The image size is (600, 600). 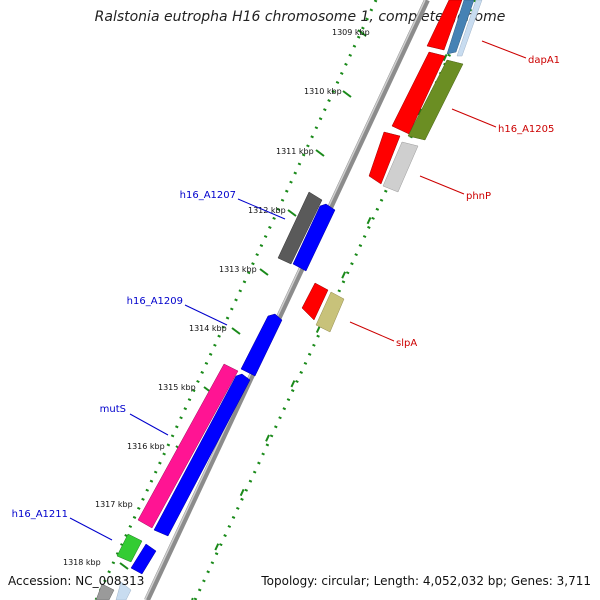 What do you see at coordinates (267, 210) in the screenshot?
I see `kbp-label: 1312 kbp` at bounding box center [267, 210].